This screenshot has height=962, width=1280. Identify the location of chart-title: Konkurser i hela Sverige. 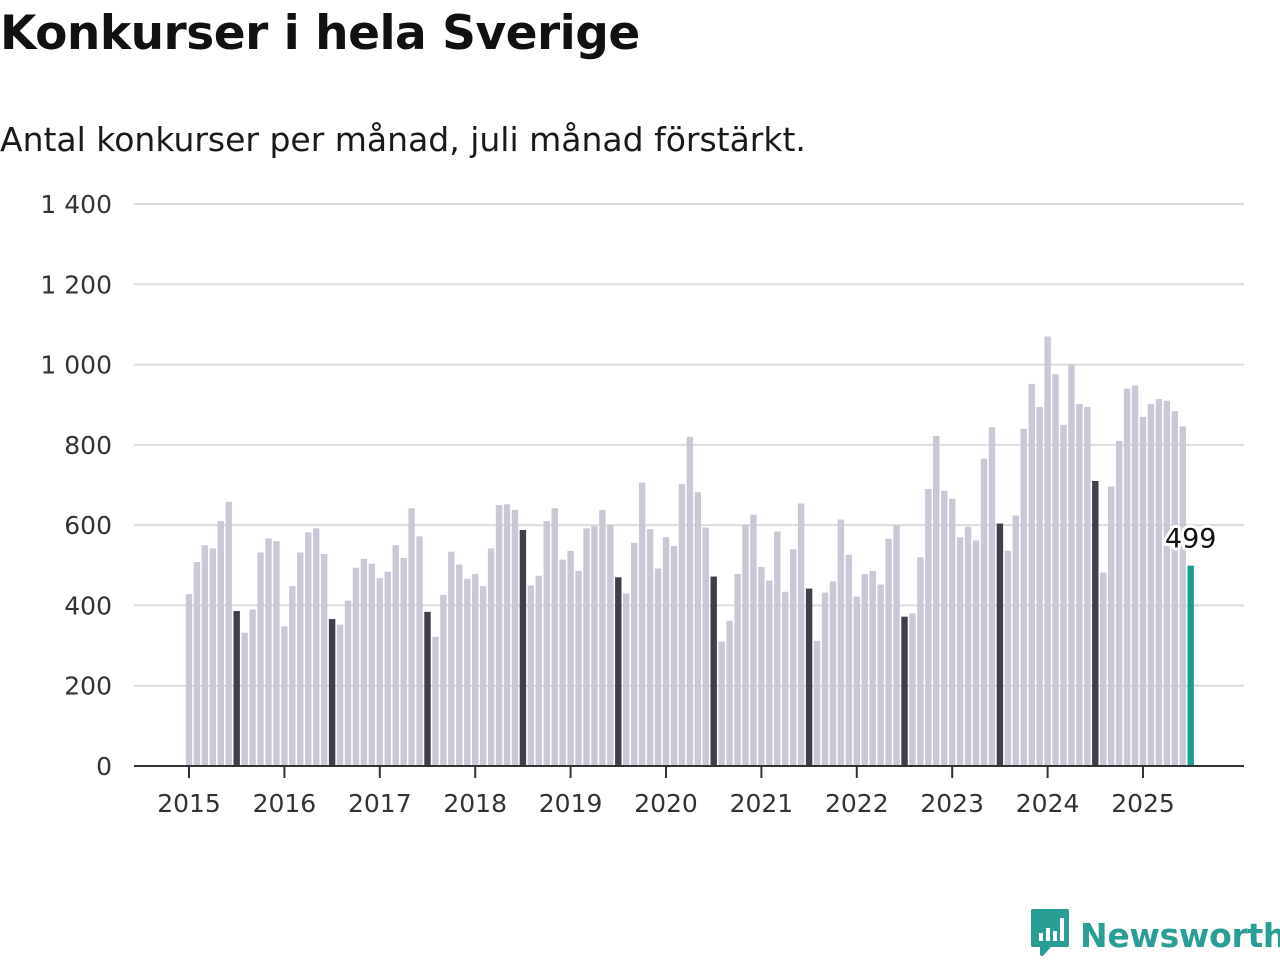
(320, 33).